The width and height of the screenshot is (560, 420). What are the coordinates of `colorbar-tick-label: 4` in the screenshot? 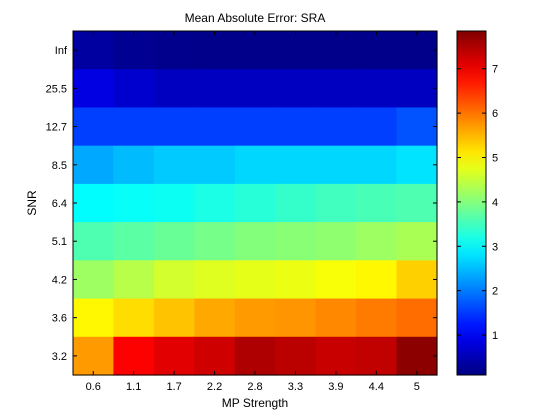 It's located at (495, 203).